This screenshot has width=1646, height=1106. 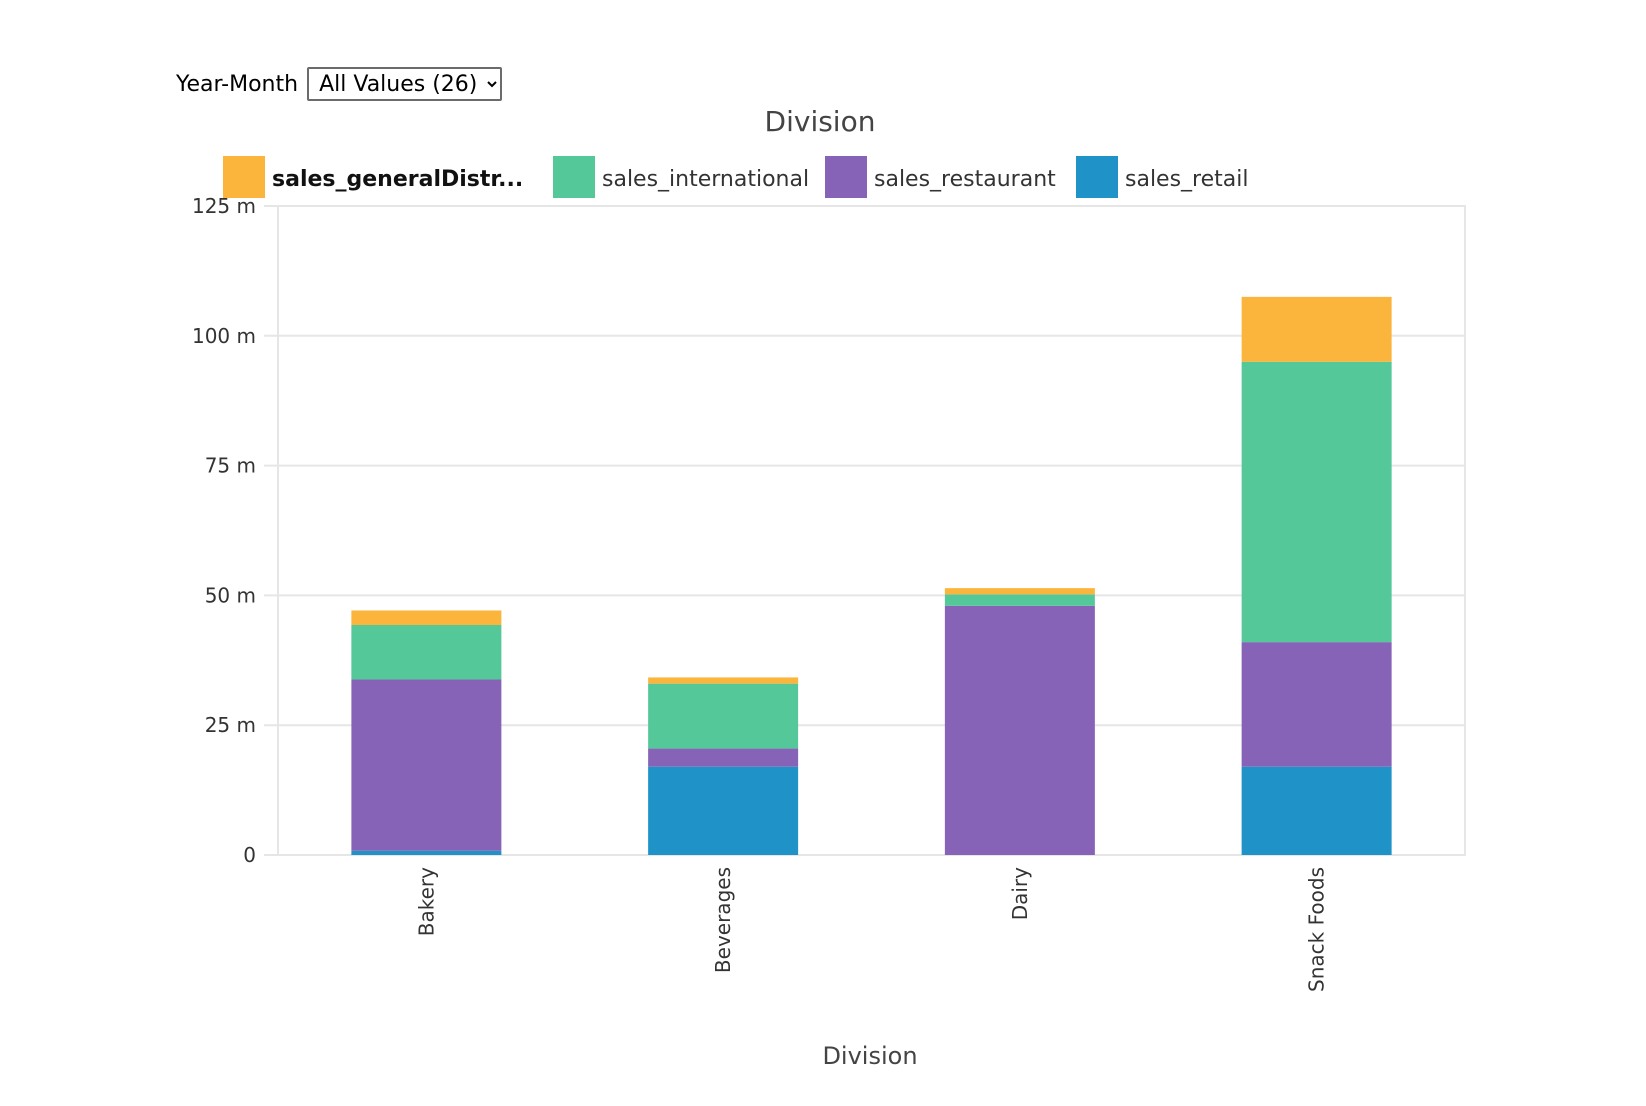 What do you see at coordinates (1019, 600) in the screenshot?
I see `bar-dairy-sales-international` at bounding box center [1019, 600].